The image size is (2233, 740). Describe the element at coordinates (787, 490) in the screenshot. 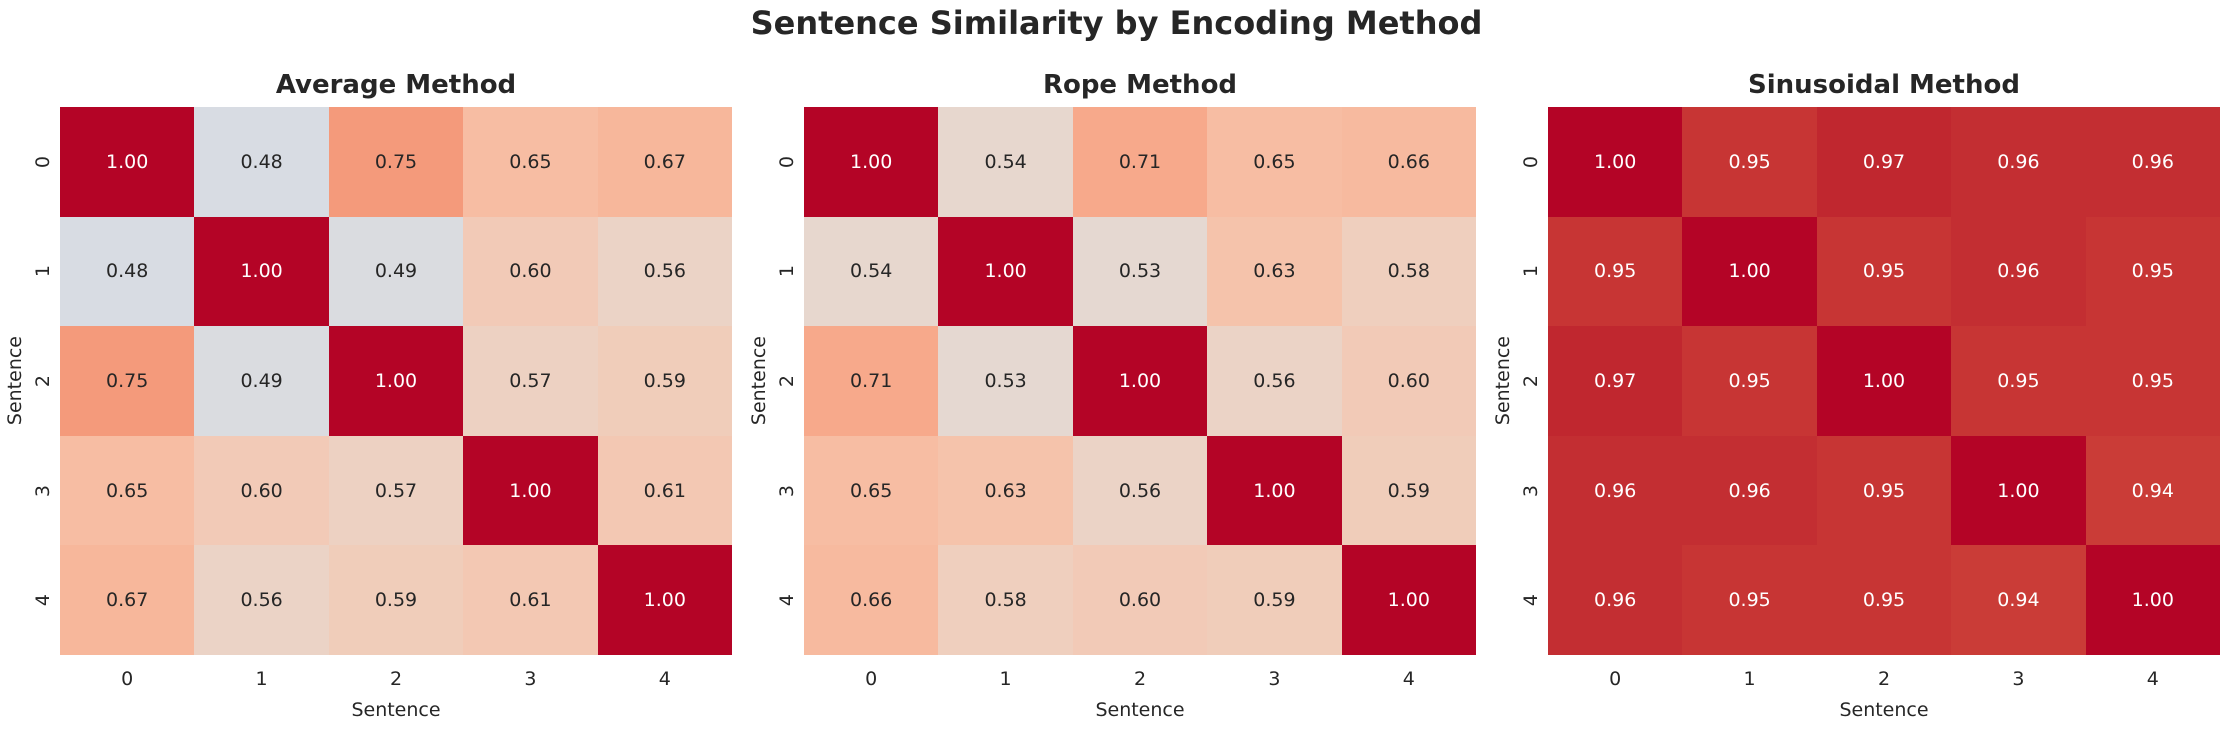

I see `y-tick-label: 3` at that location.